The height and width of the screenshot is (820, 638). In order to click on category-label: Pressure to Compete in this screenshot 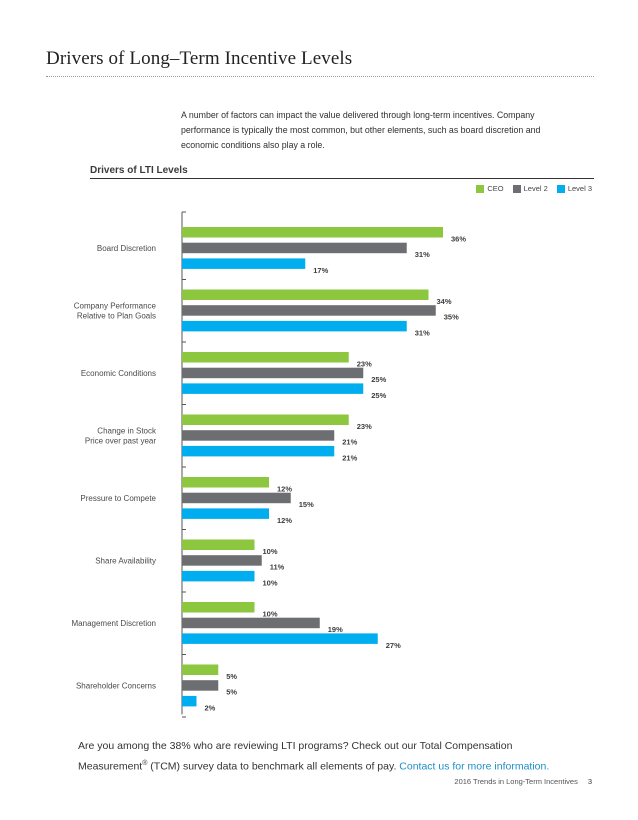, I will do `click(118, 498)`.